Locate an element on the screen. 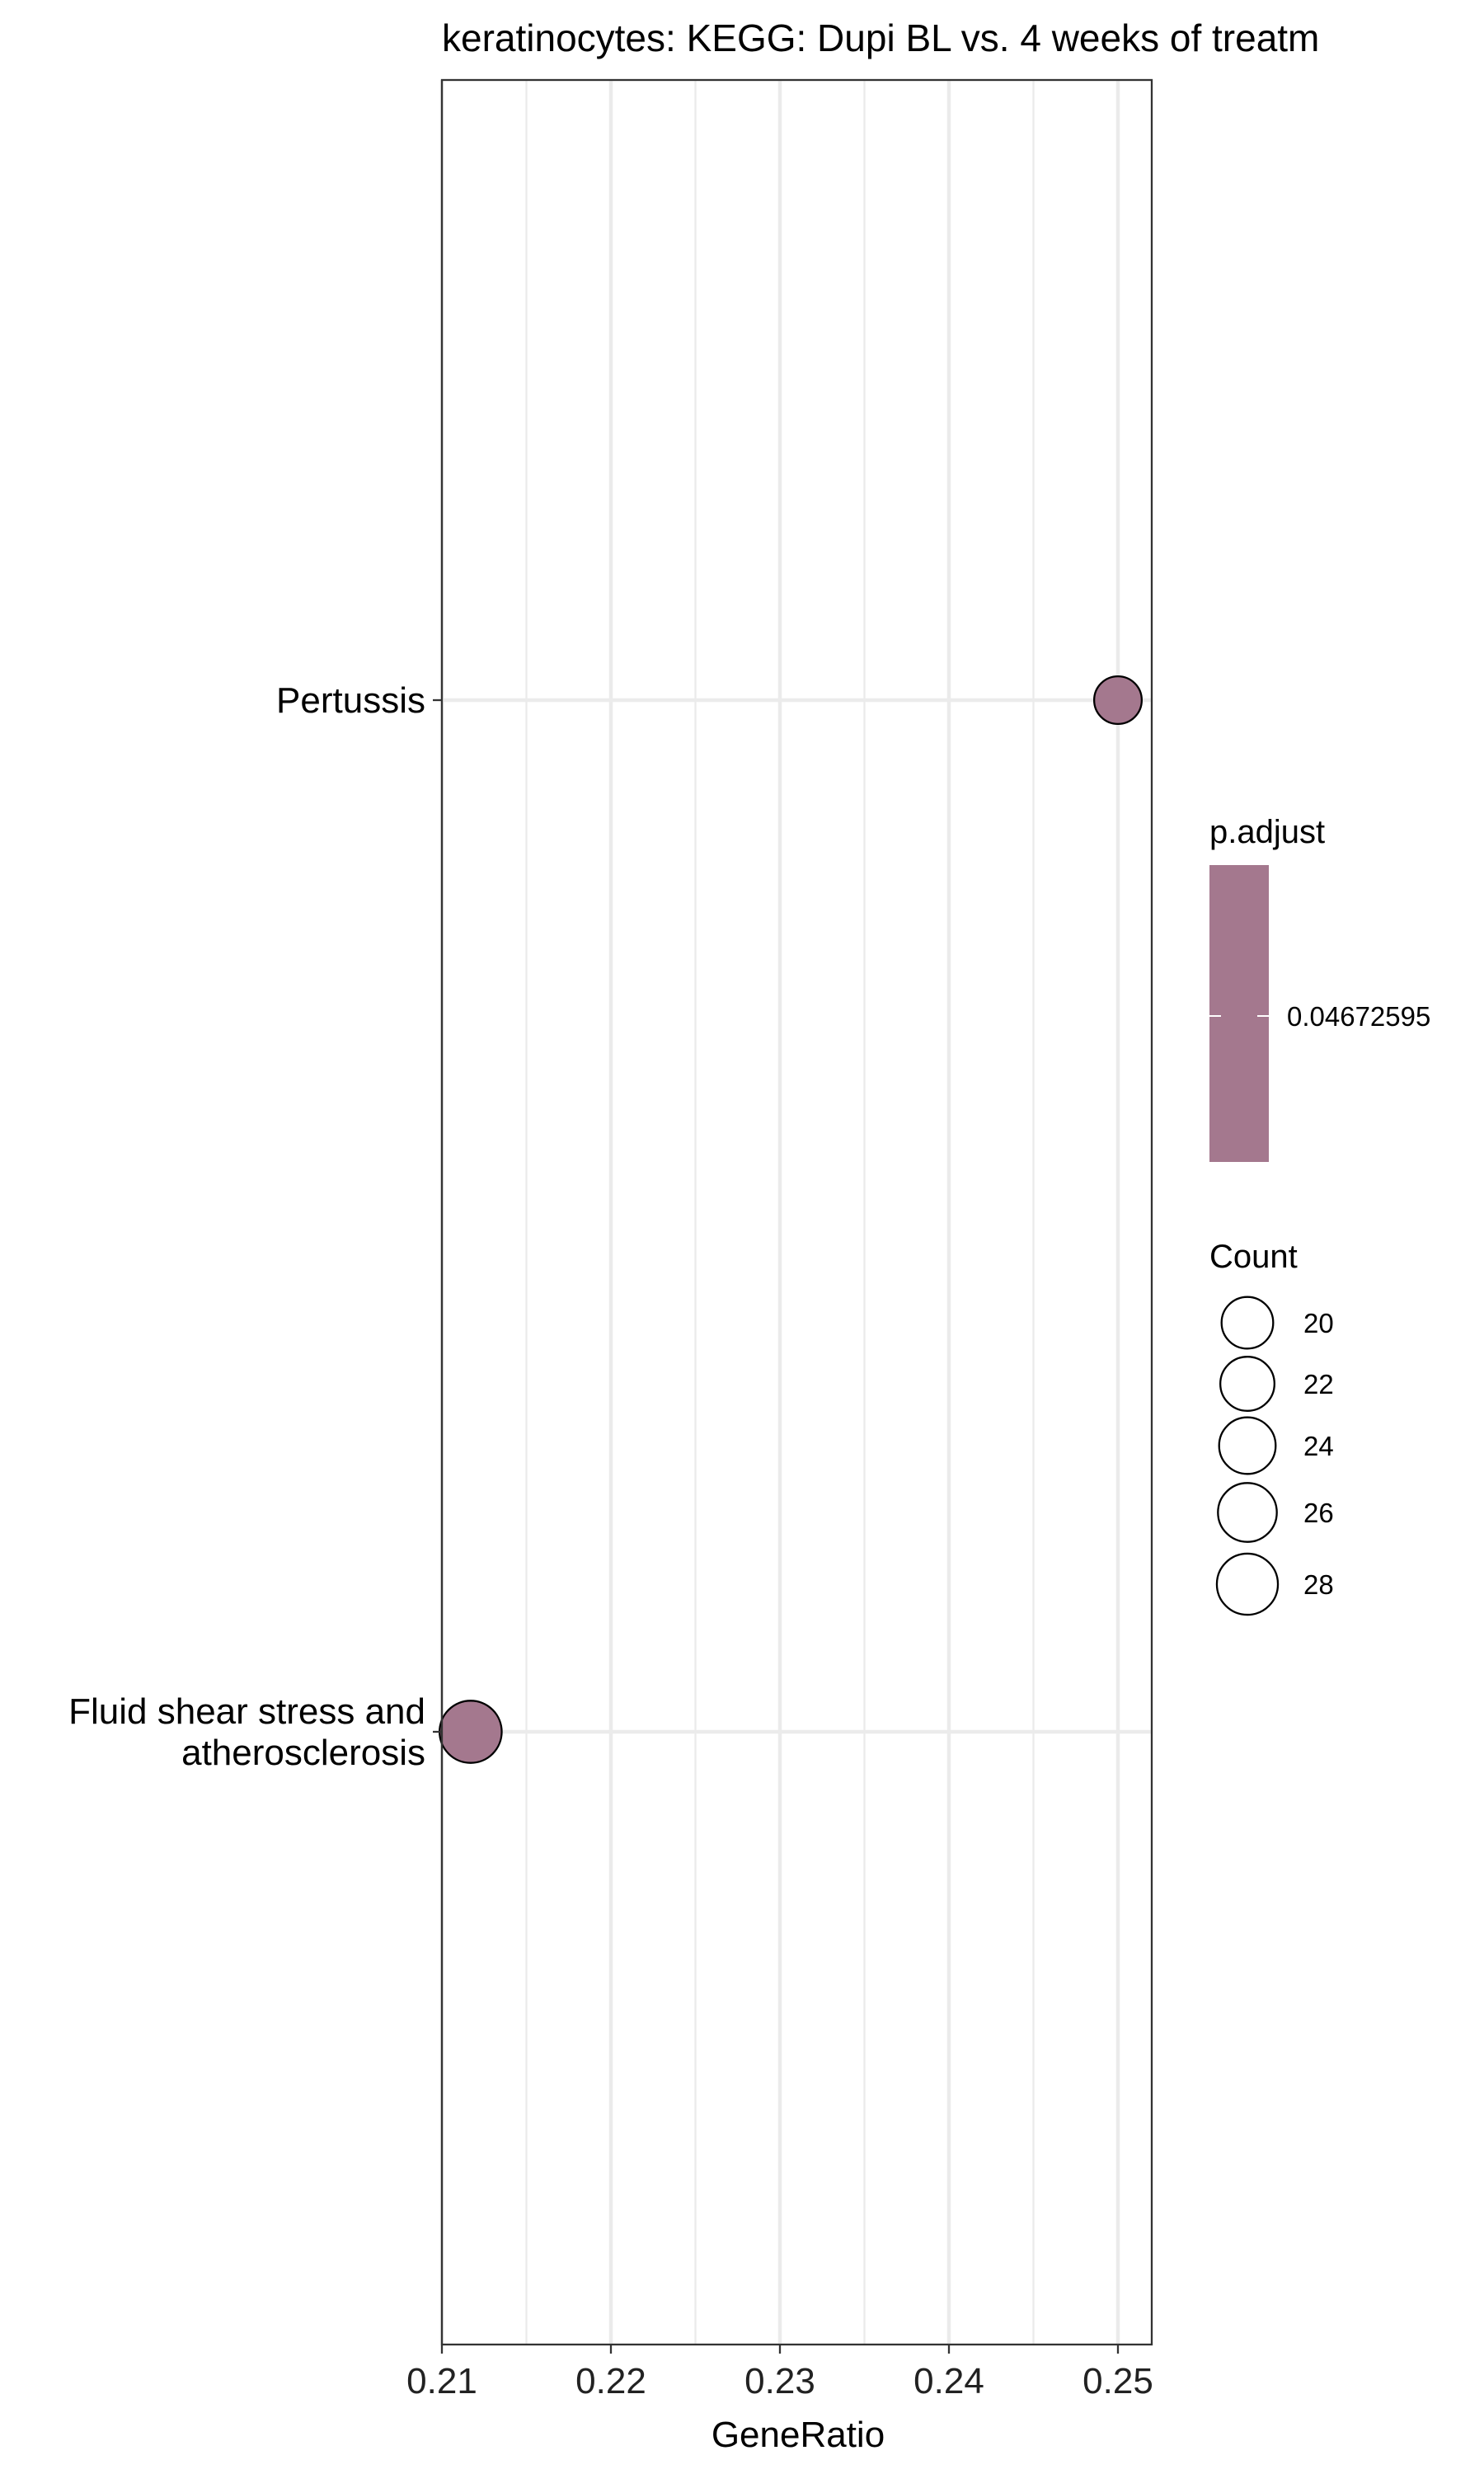 The width and height of the screenshot is (1484, 2474). size-legend-label: 24 is located at coordinates (1318, 1446).